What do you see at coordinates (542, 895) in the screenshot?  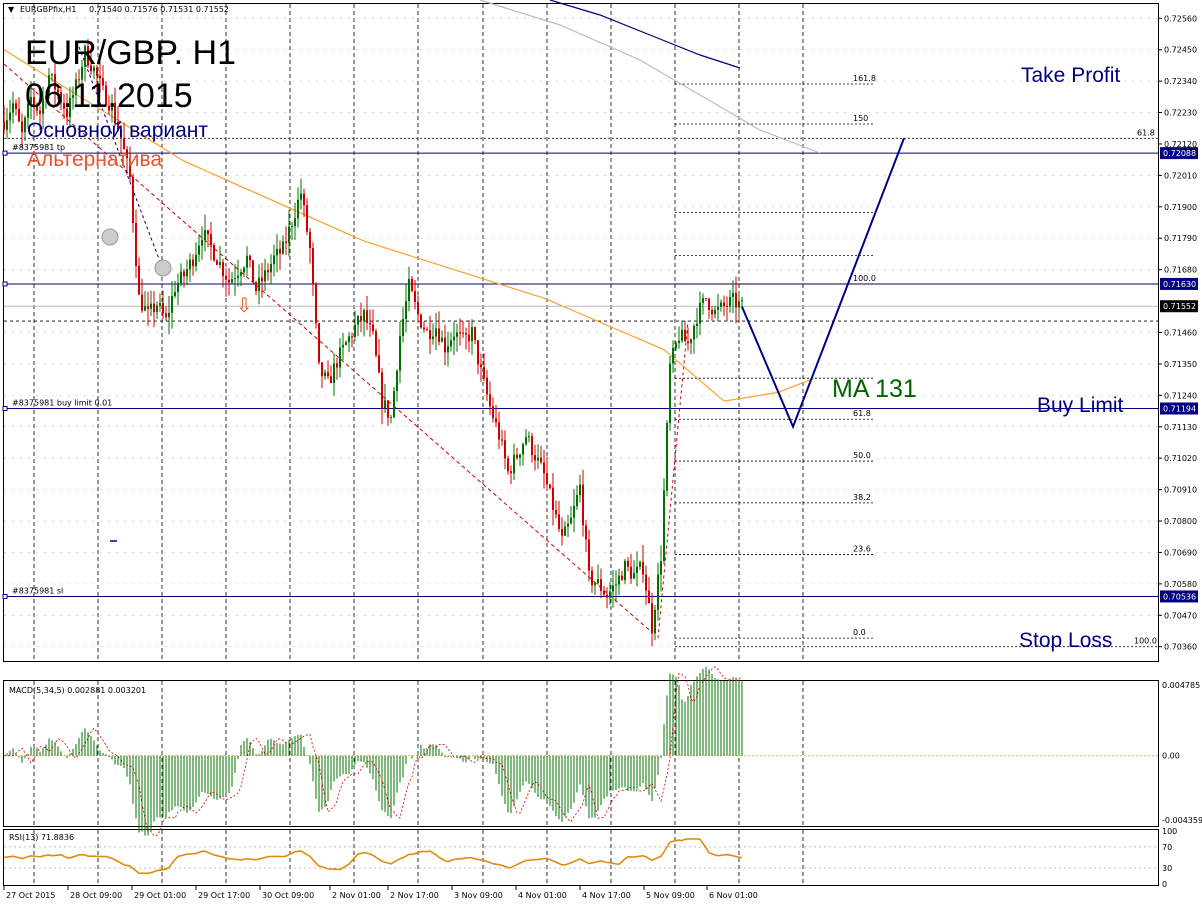 I see `time-tick-label: 4 Nov 01:00` at bounding box center [542, 895].